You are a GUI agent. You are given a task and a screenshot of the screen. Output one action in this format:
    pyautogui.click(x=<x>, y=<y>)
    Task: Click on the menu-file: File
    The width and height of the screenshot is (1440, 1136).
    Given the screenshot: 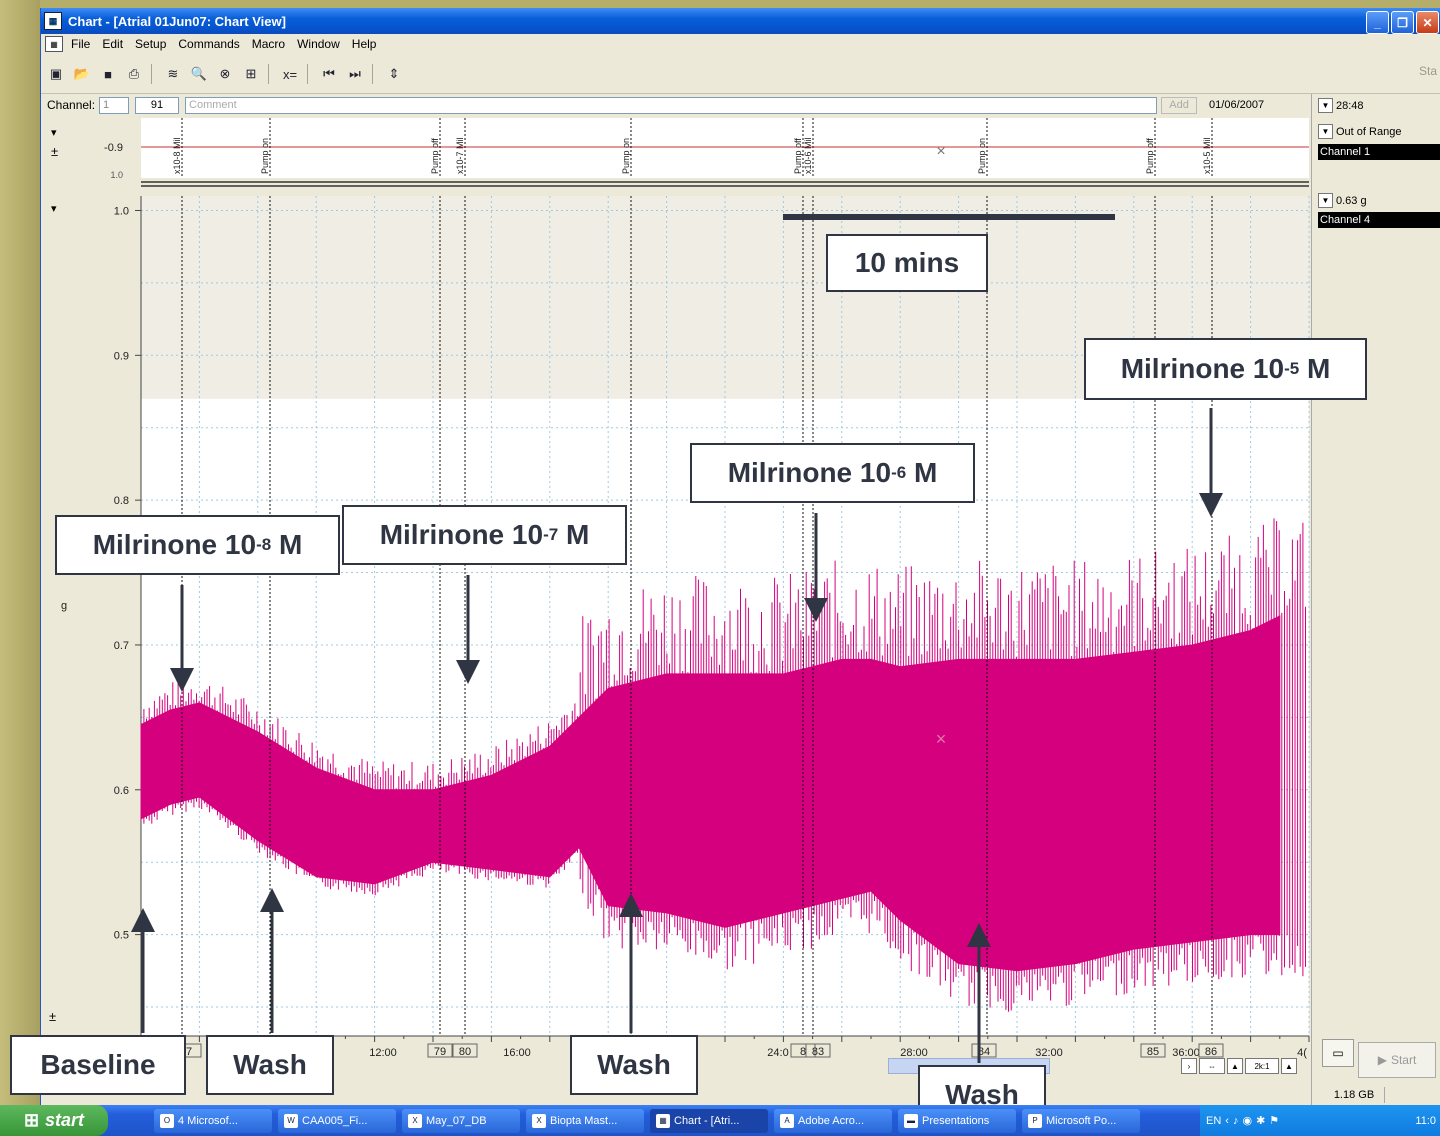 What is the action you would take?
    pyautogui.click(x=81, y=44)
    